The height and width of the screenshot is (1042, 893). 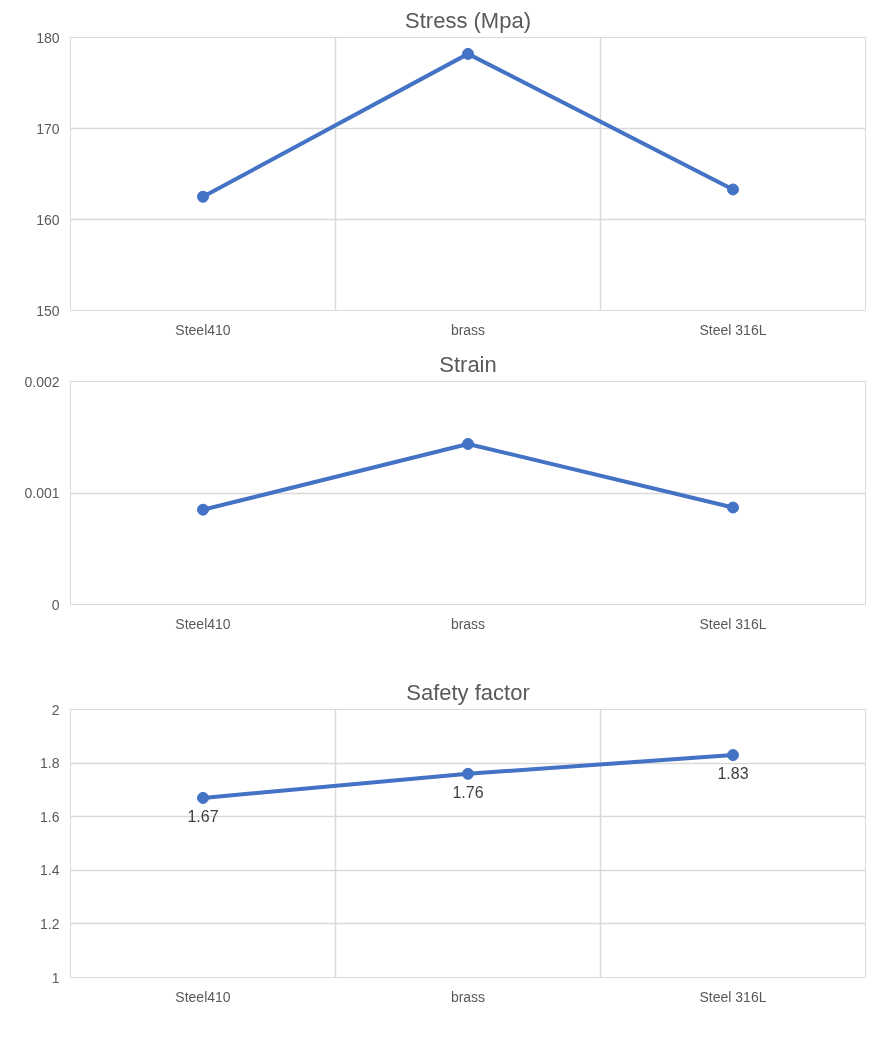 What do you see at coordinates (42, 381) in the screenshot?
I see `y-tick-label: 0.002` at bounding box center [42, 381].